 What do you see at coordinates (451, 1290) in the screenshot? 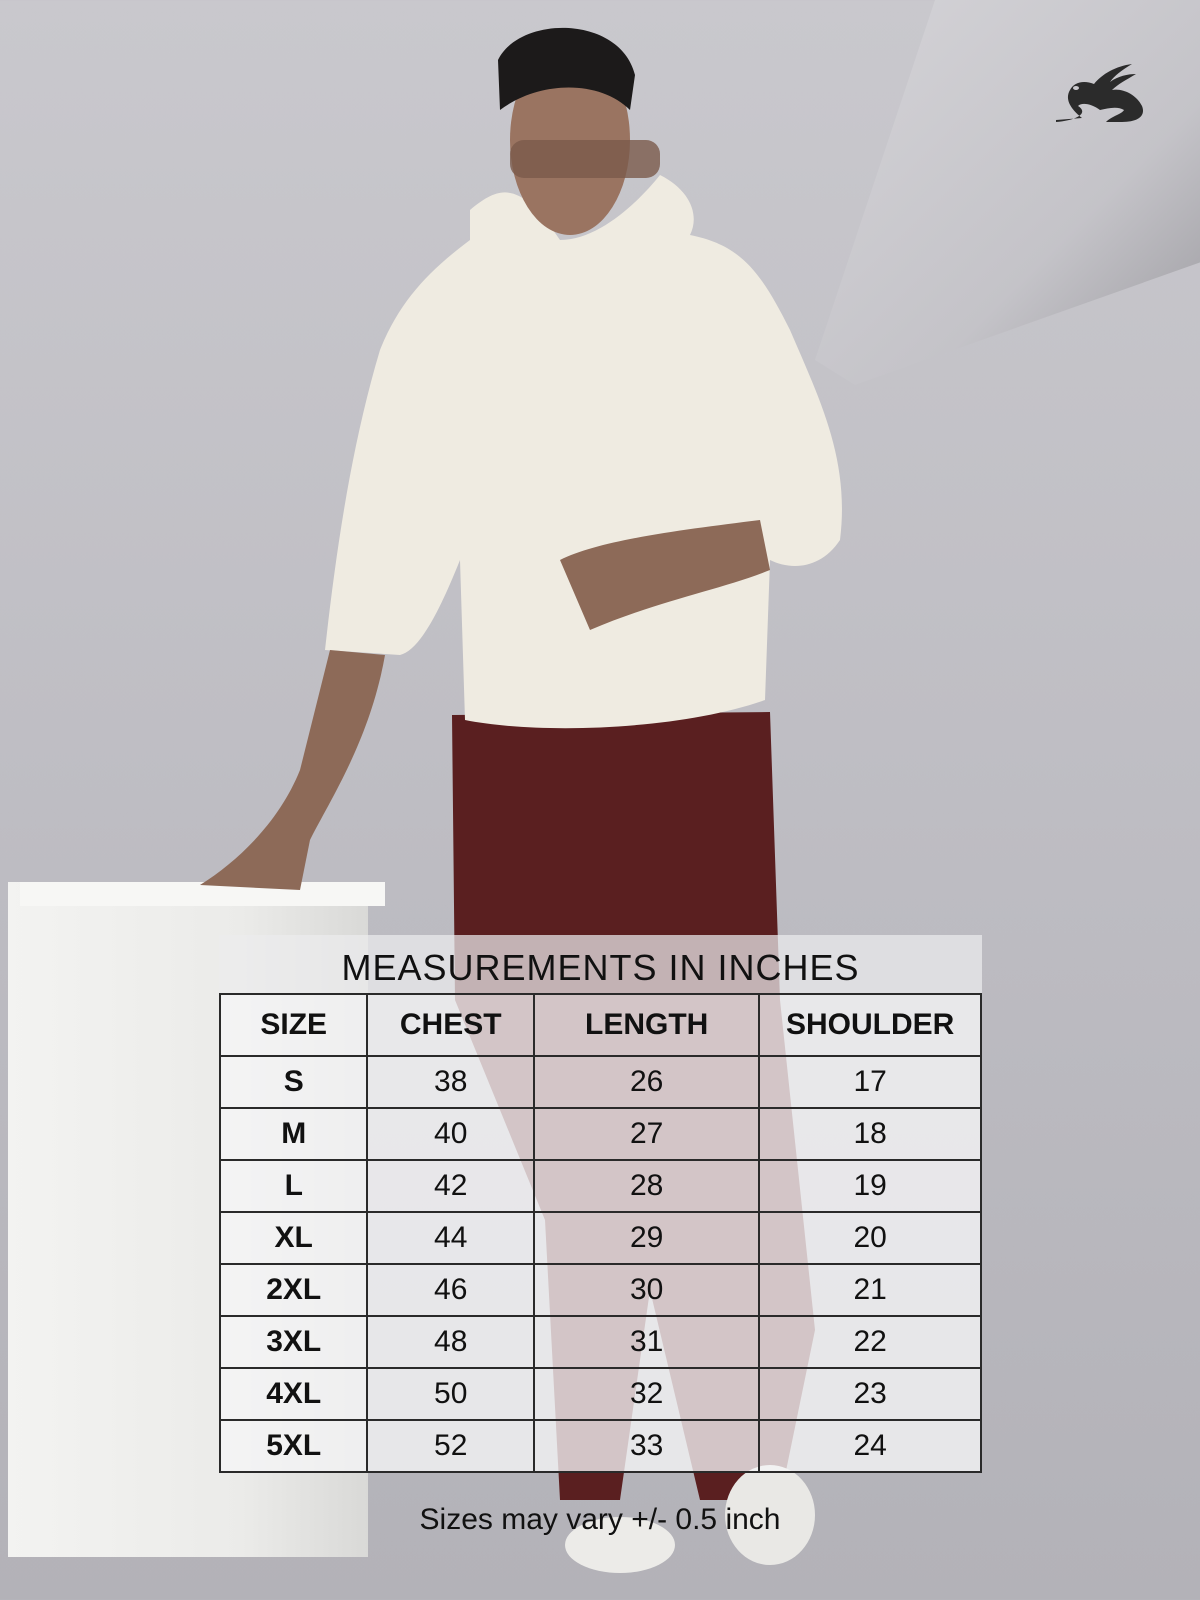
I see `cell-chest: 46` at bounding box center [451, 1290].